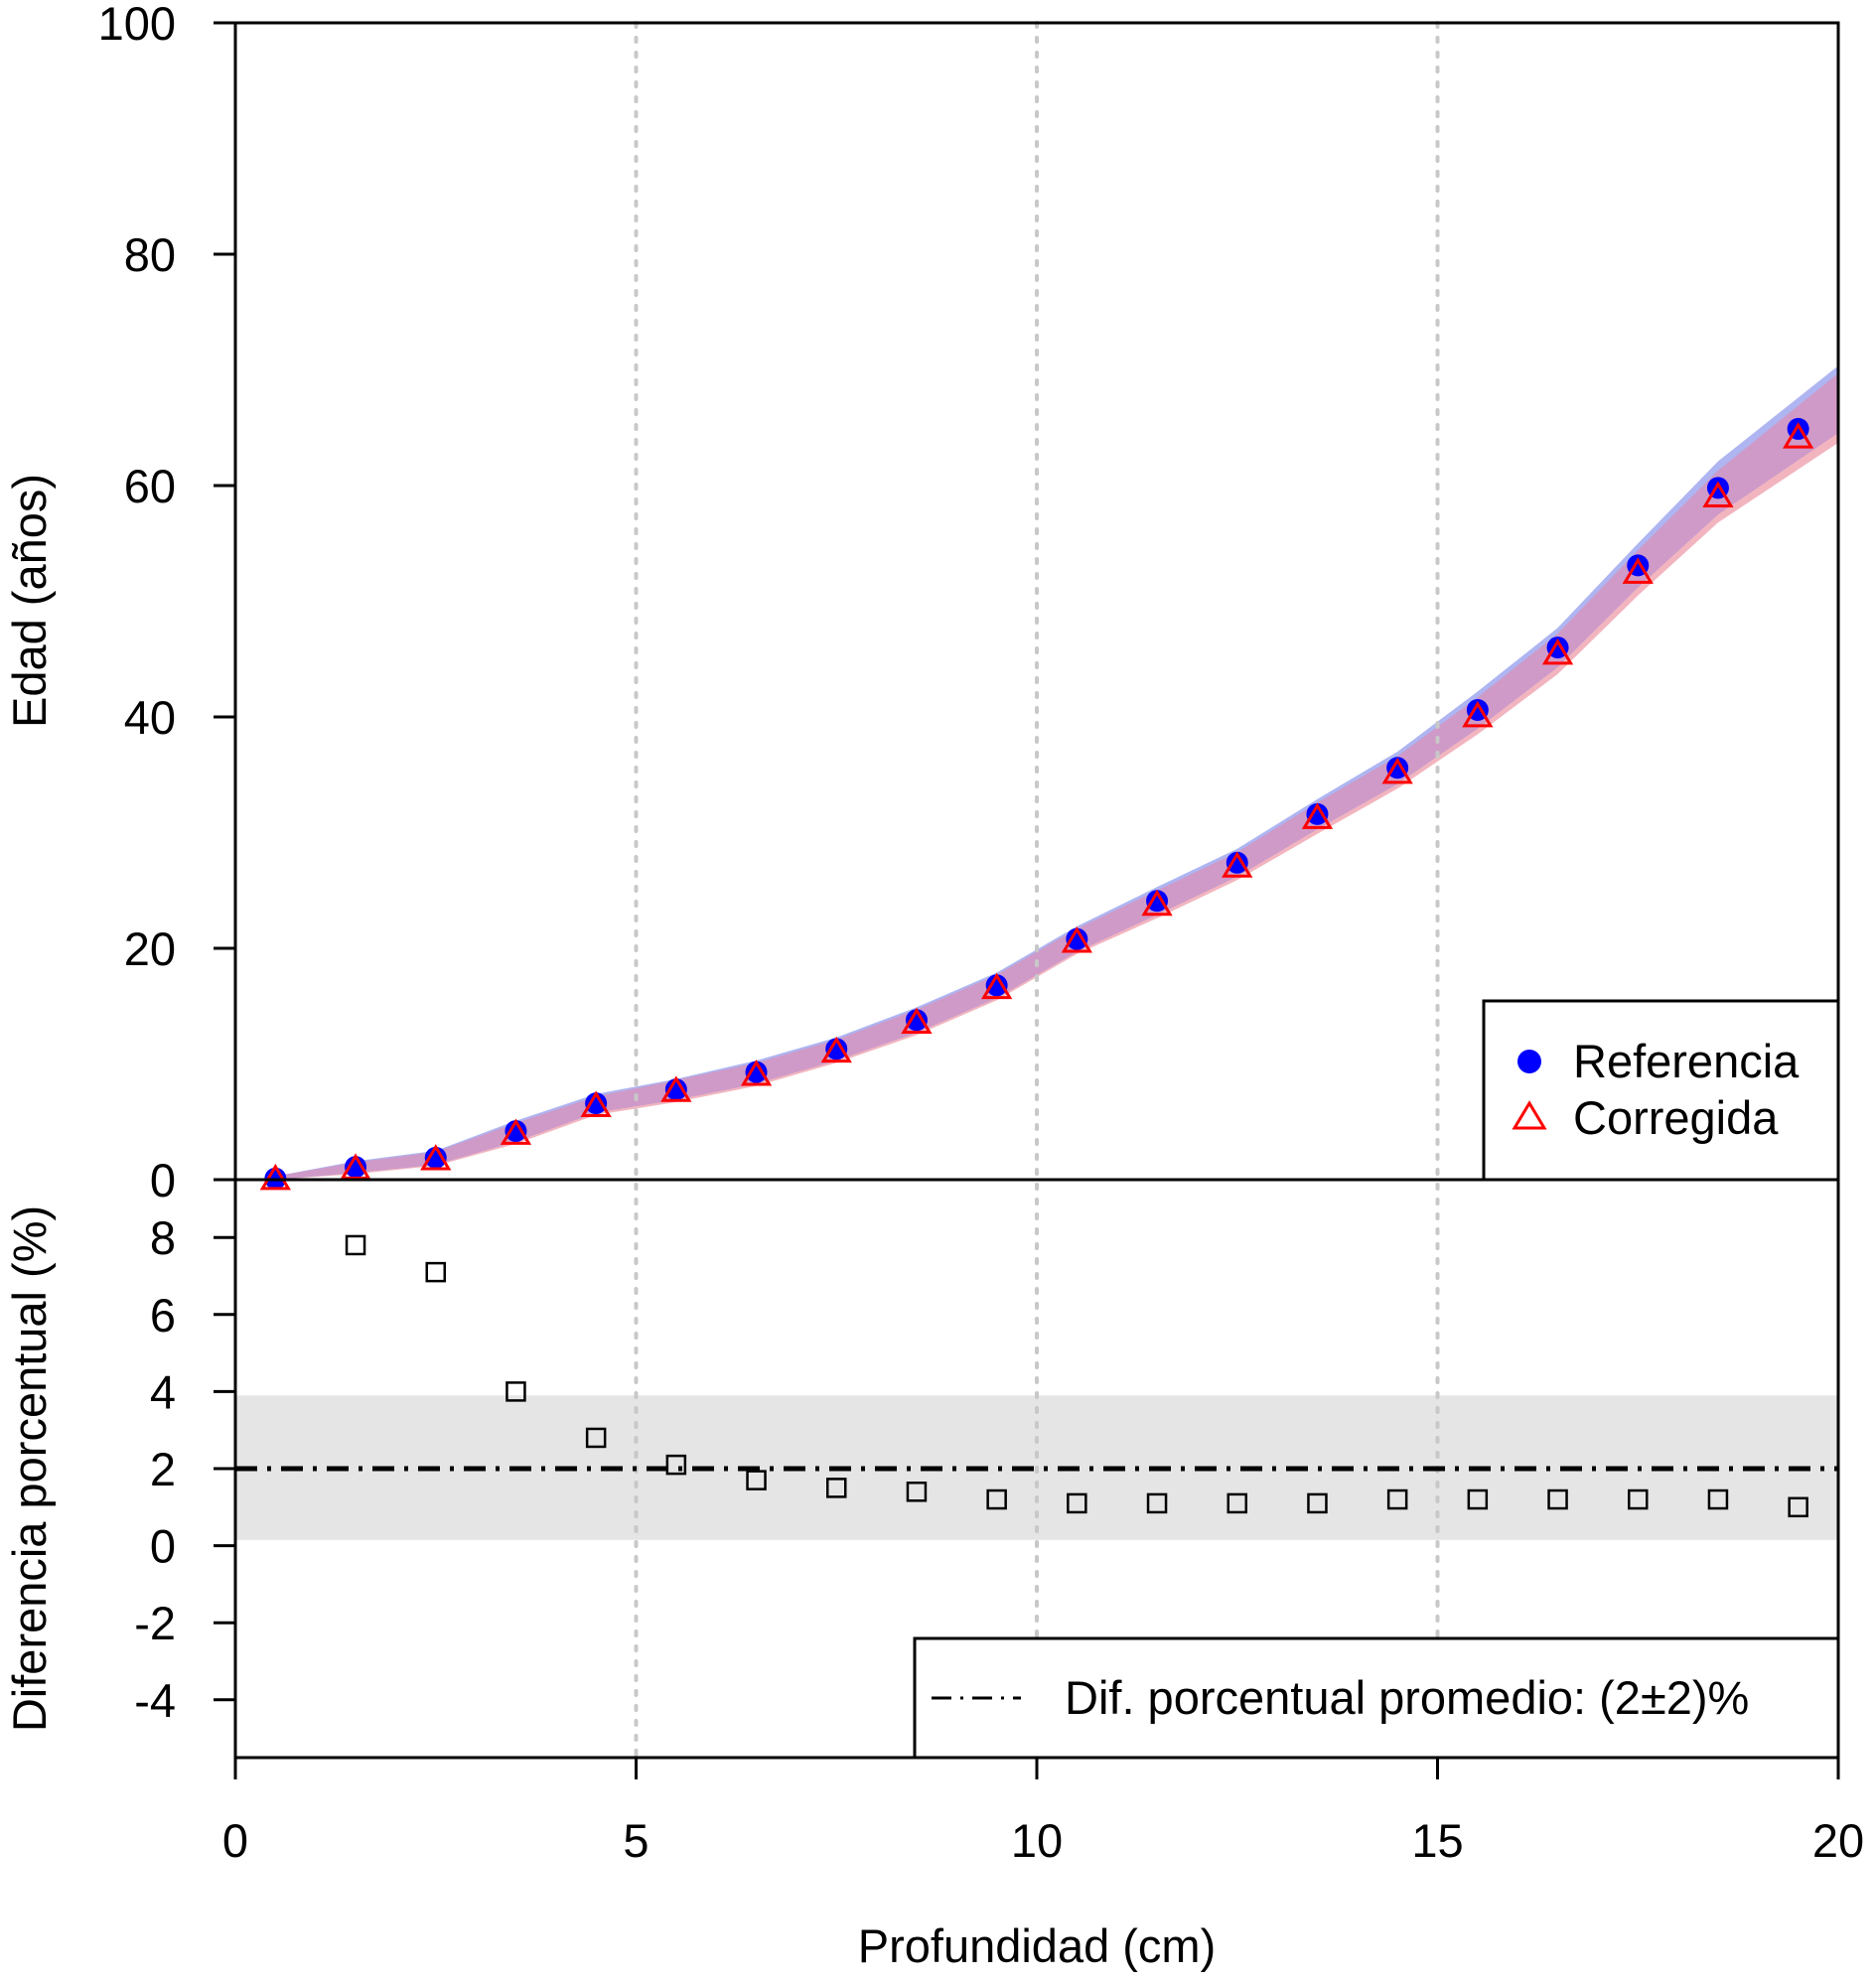  Describe the element at coordinates (163, 1237) in the screenshot. I see `bottom-y-tick-label: 8` at that location.